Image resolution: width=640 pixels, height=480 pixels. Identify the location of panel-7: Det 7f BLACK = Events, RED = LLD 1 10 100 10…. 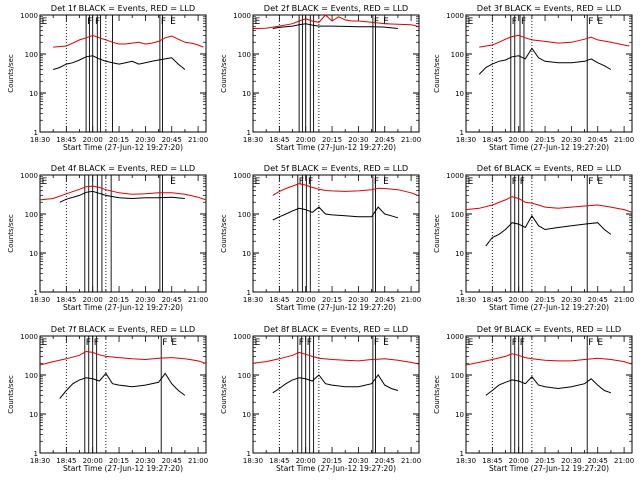
(107, 398).